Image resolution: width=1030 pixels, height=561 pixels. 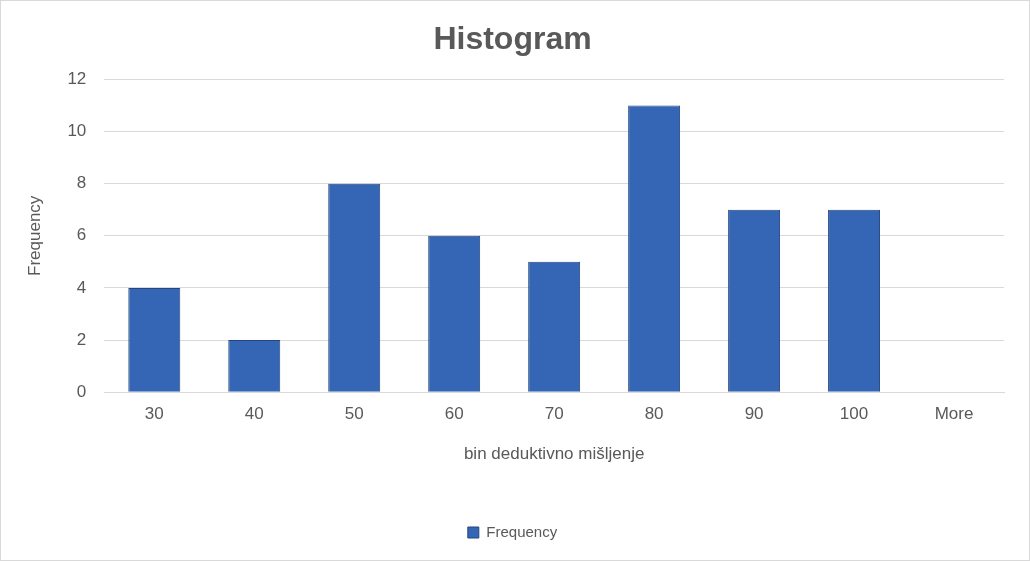 What do you see at coordinates (81, 339) in the screenshot?
I see `y-tick-label: 2` at bounding box center [81, 339].